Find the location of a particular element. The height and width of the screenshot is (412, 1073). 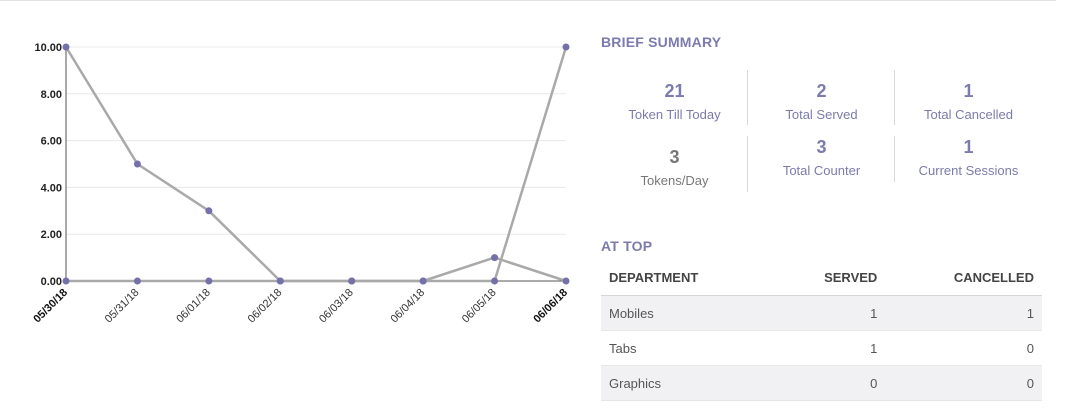

y-tick-label: 0.00 is located at coordinates (51, 282).